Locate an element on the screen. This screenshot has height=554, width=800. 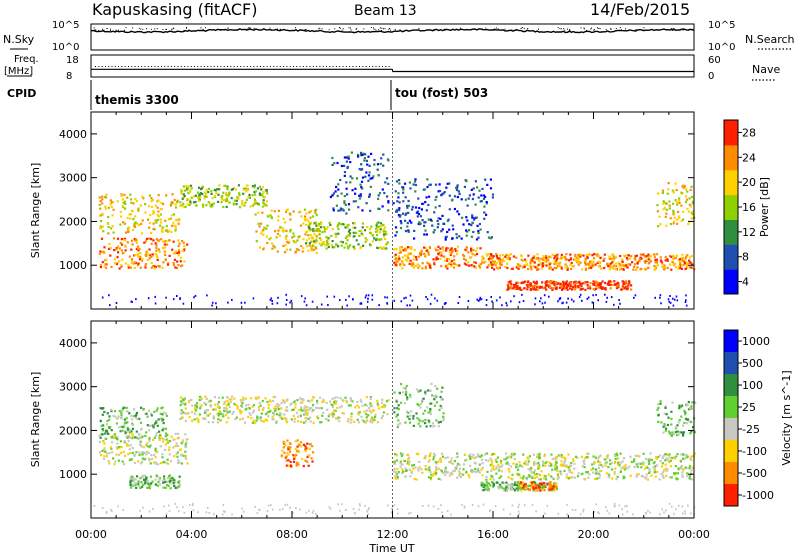
velocity-noise is located at coordinates (359, 504).